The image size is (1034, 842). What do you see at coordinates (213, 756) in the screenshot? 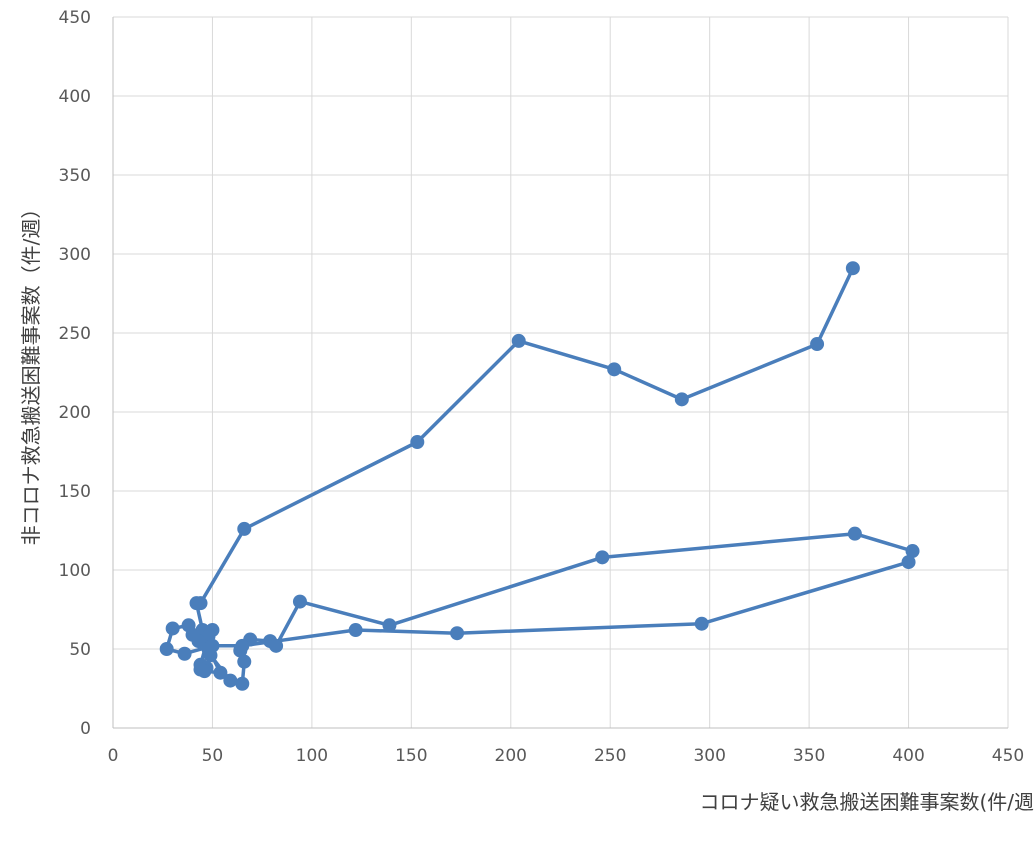
I see `x-tick-label: 50` at bounding box center [213, 756].